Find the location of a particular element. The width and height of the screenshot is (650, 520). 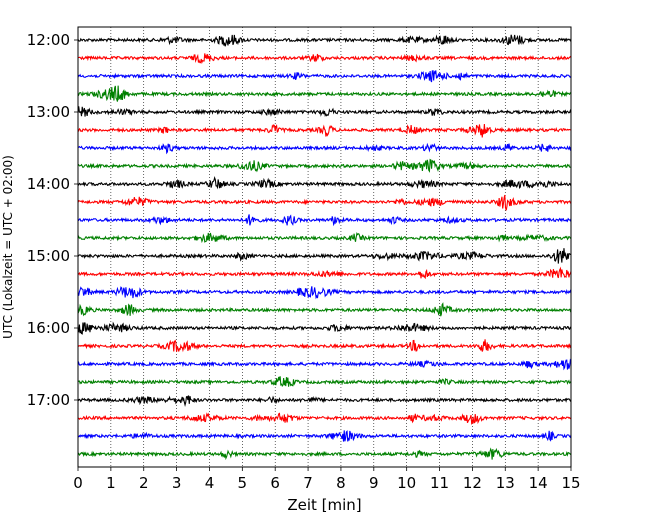

x-tick-label: 12 is located at coordinates (472, 483).